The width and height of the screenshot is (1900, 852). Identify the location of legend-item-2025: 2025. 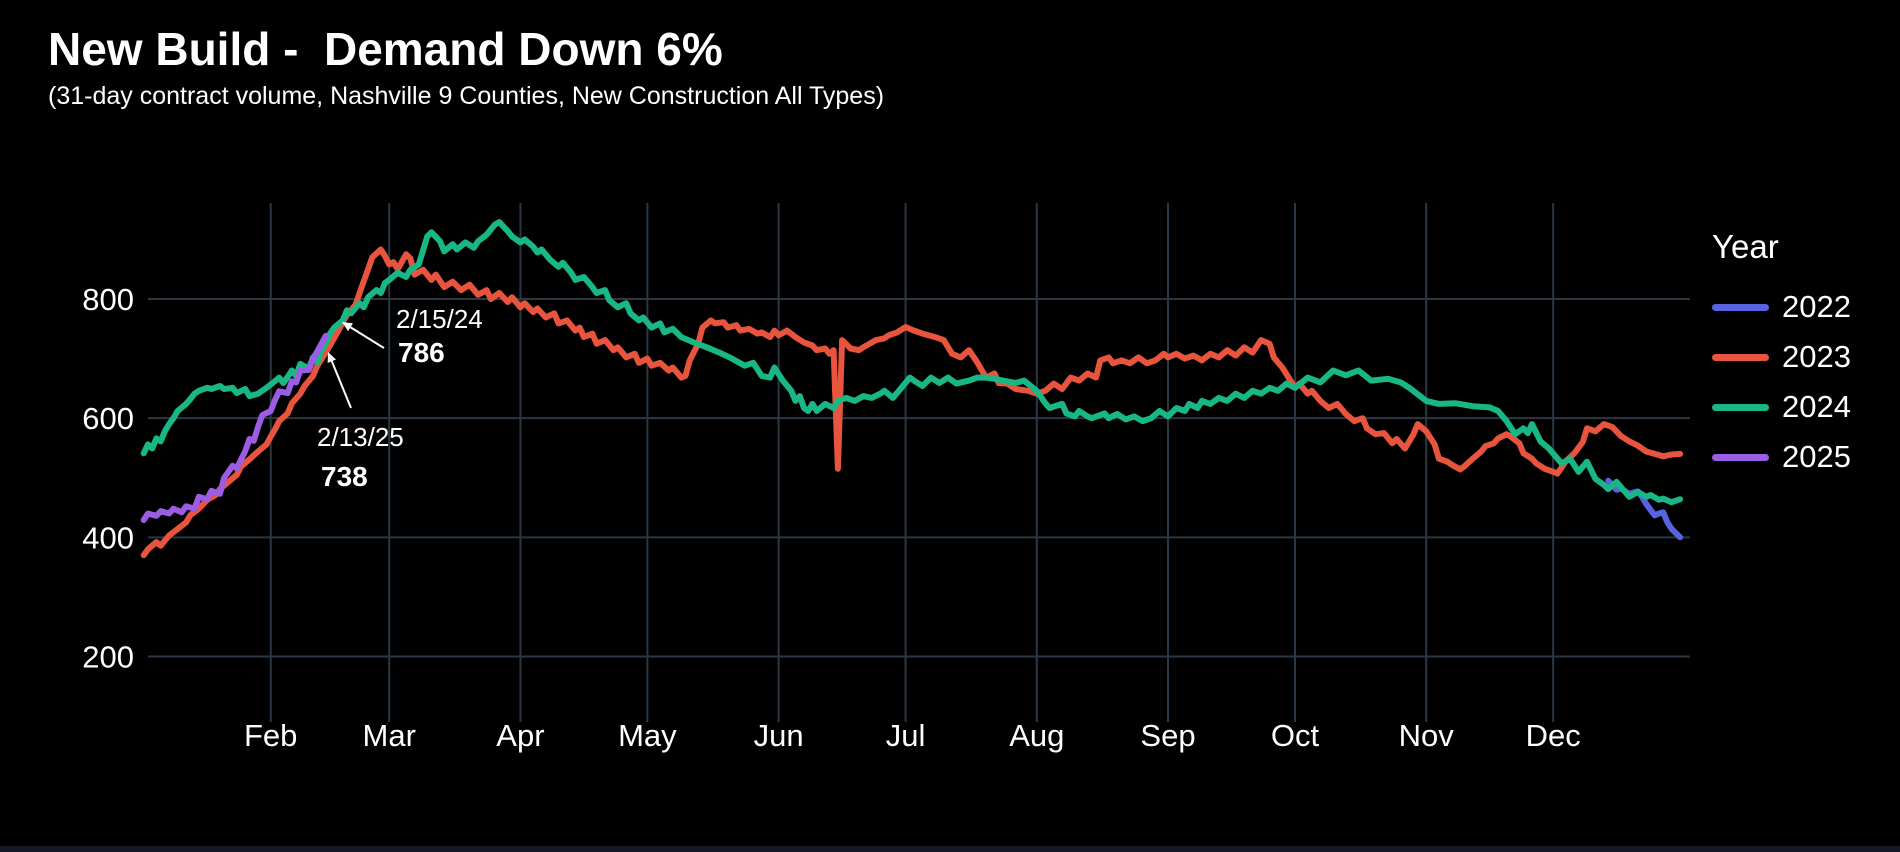
(1781, 457).